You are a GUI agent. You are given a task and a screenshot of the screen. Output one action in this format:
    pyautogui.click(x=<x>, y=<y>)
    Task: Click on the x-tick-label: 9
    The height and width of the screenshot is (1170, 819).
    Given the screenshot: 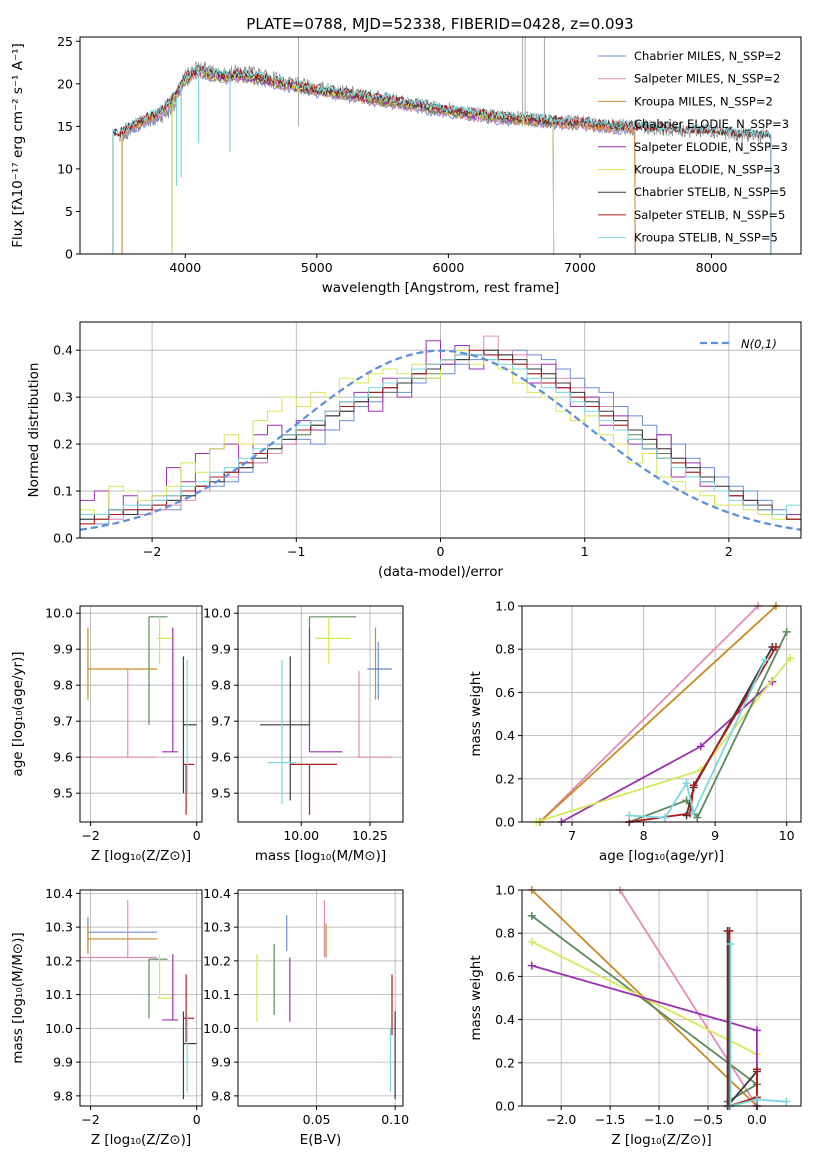 What is the action you would take?
    pyautogui.click(x=715, y=835)
    